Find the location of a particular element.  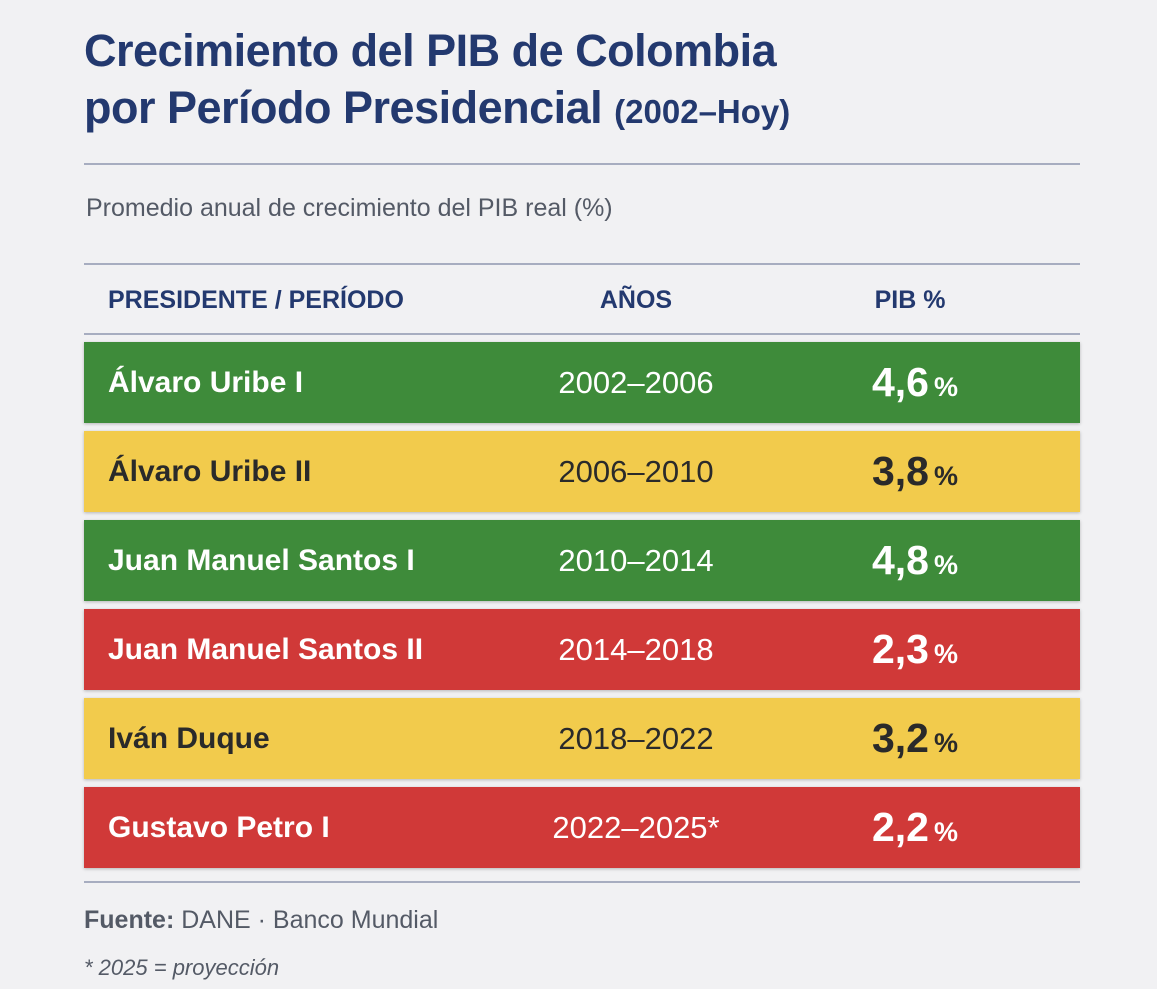

footnote: * 2025 = proyección is located at coordinates (182, 967).